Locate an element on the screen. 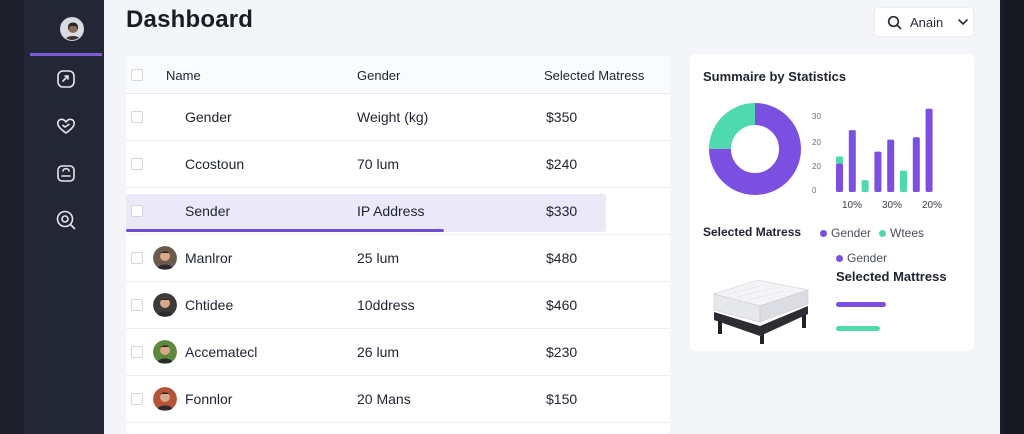 This screenshot has width=1024, height=434. legend-item-wtees: Wtees is located at coordinates (901, 233).